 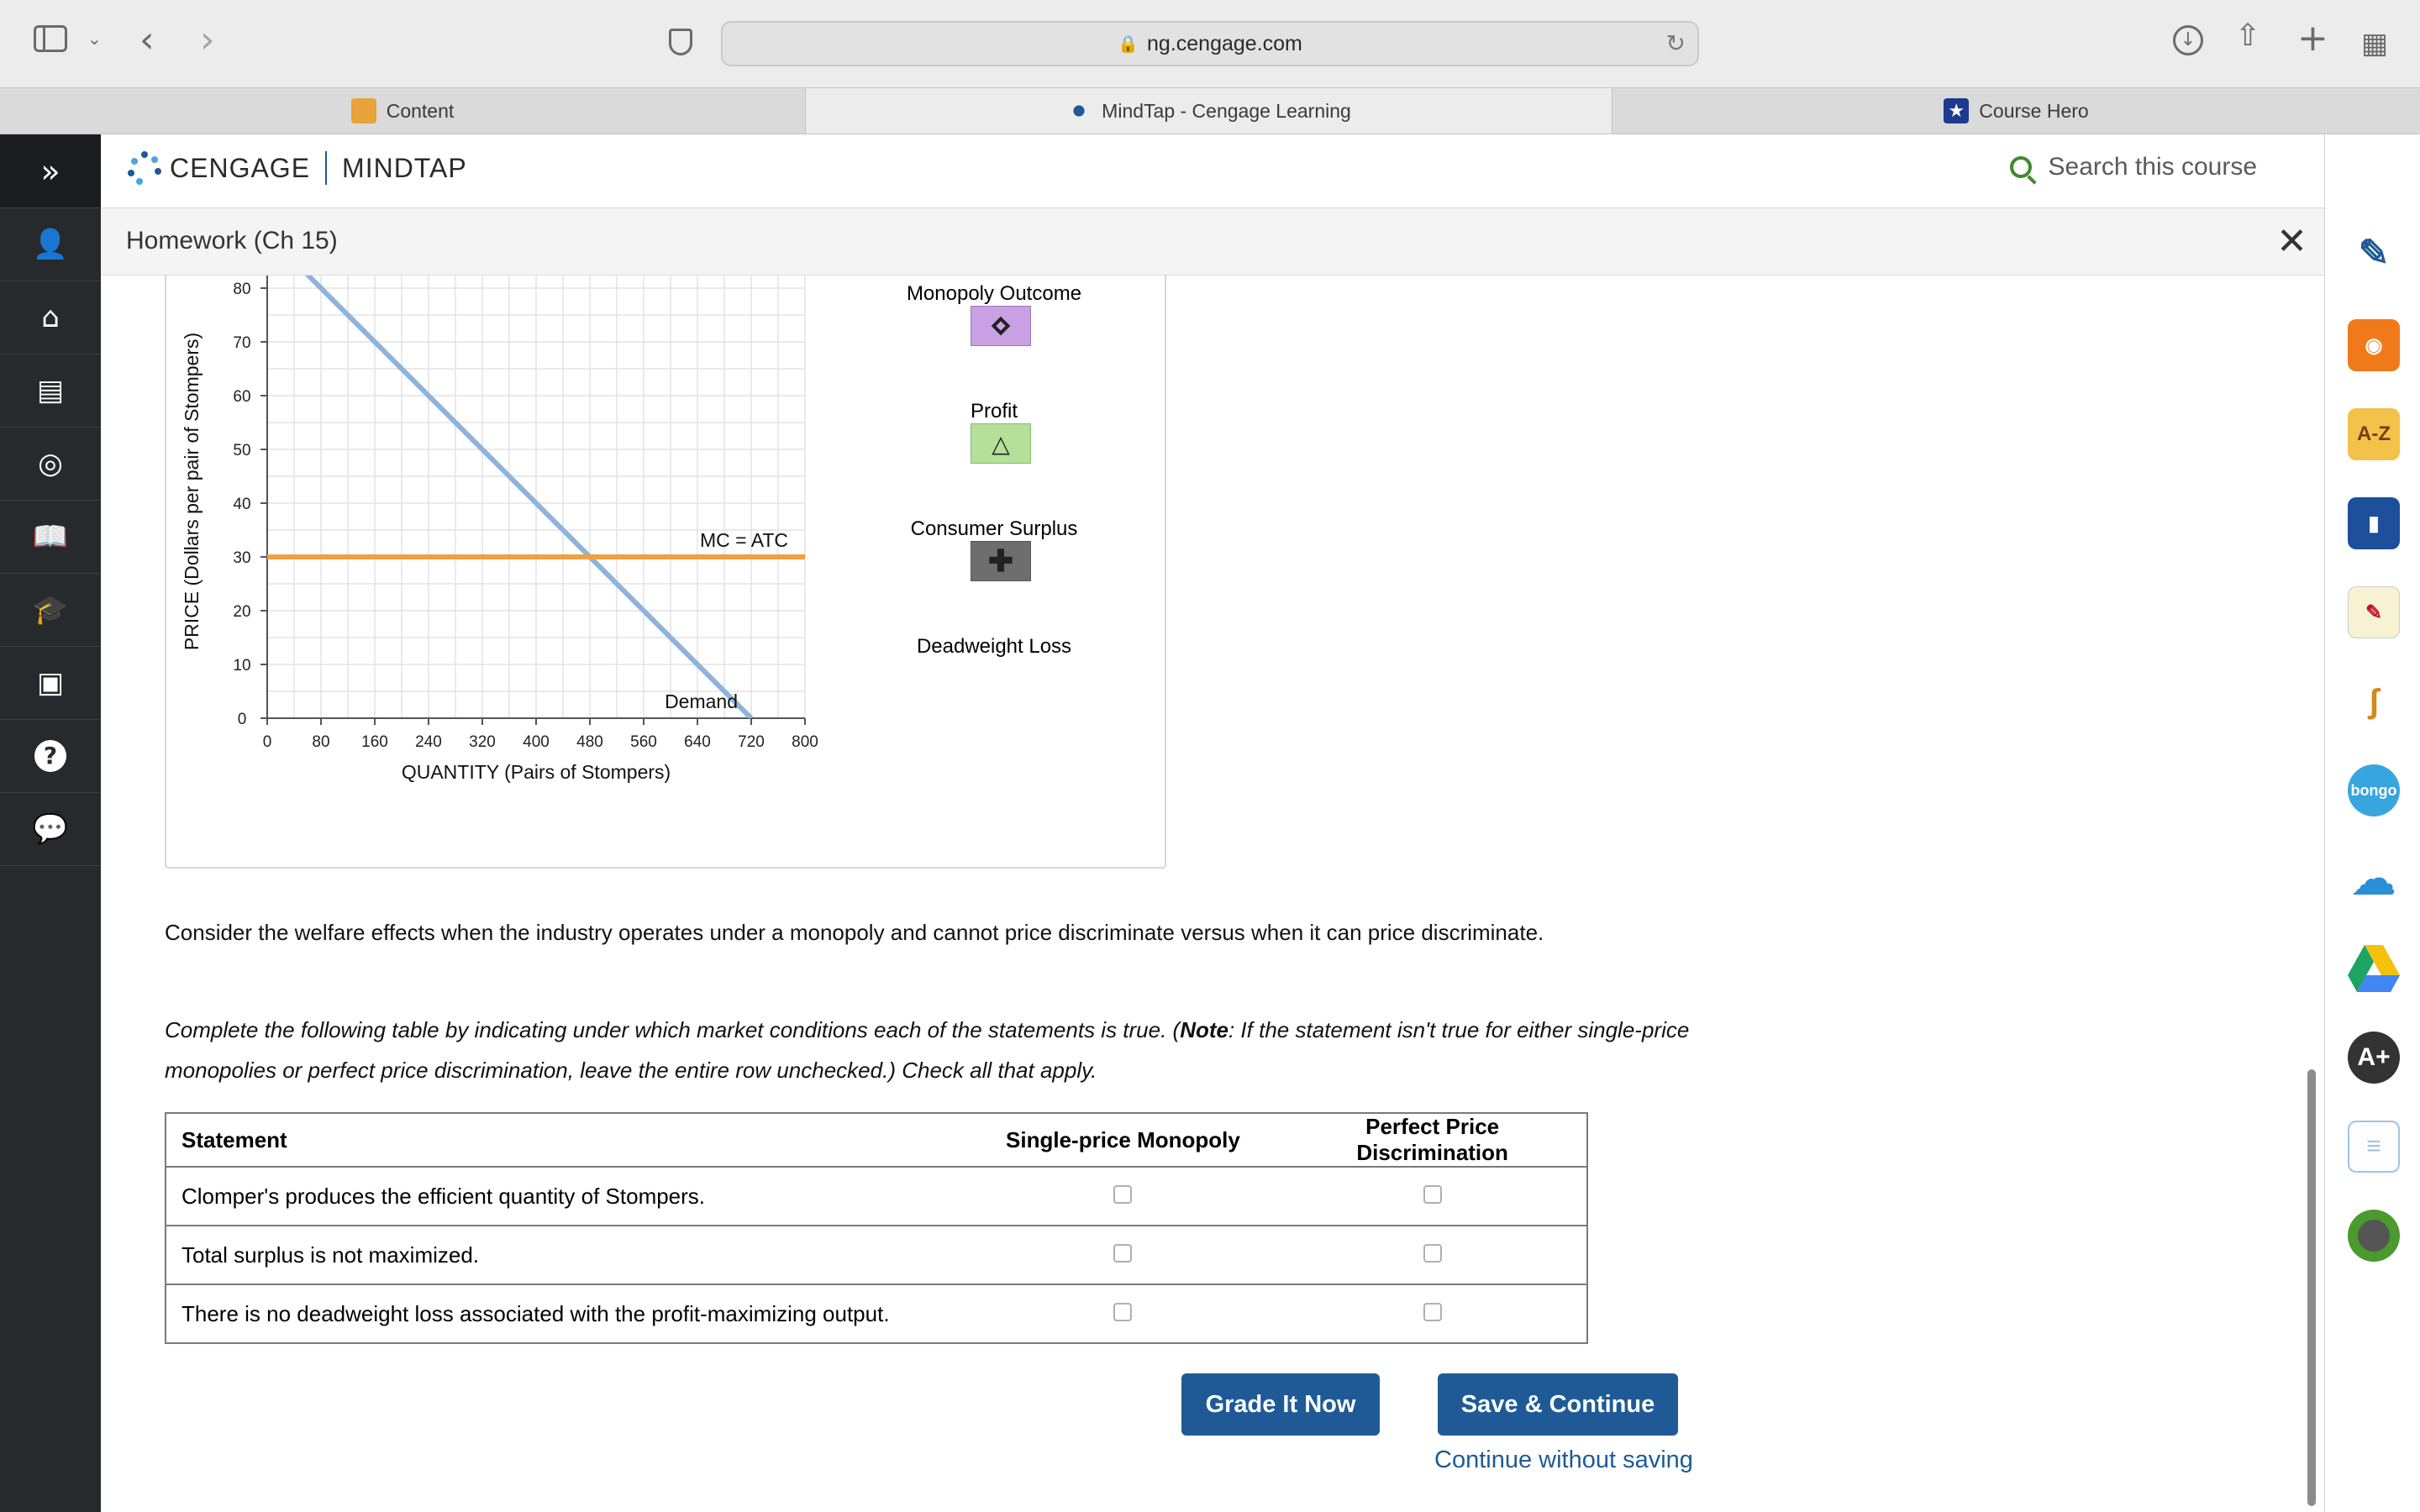 What do you see at coordinates (374, 742) in the screenshot?
I see `x-tick-label: 160` at bounding box center [374, 742].